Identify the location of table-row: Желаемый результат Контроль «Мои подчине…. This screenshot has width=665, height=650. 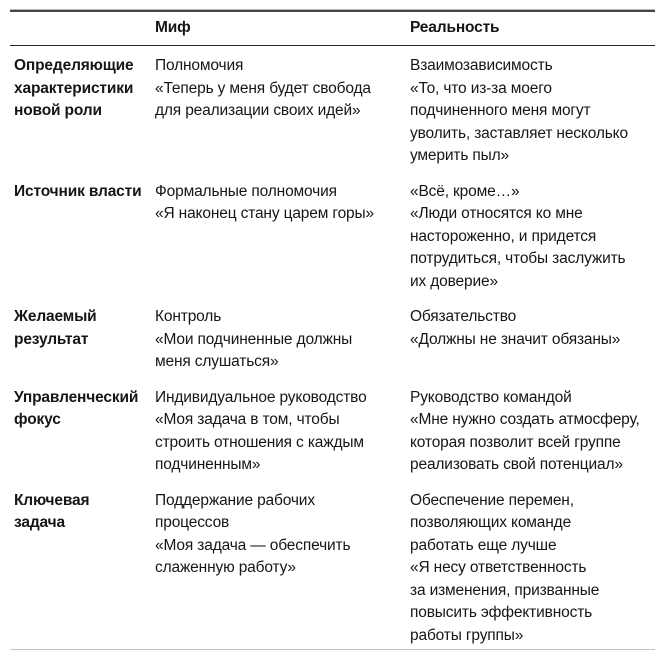
(332, 340).